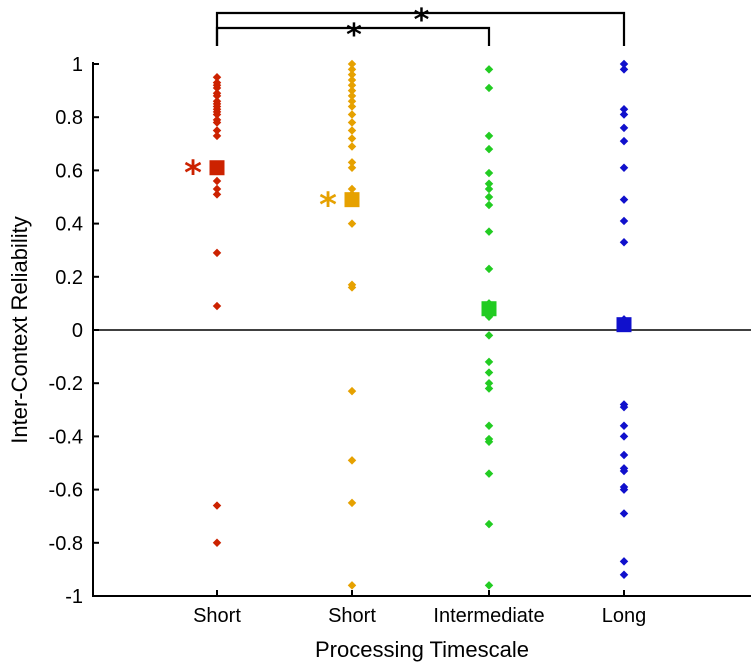 Image resolution: width=751 pixels, height=666 pixels. What do you see at coordinates (77, 65) in the screenshot?
I see `y-tick-label: 1` at bounding box center [77, 65].